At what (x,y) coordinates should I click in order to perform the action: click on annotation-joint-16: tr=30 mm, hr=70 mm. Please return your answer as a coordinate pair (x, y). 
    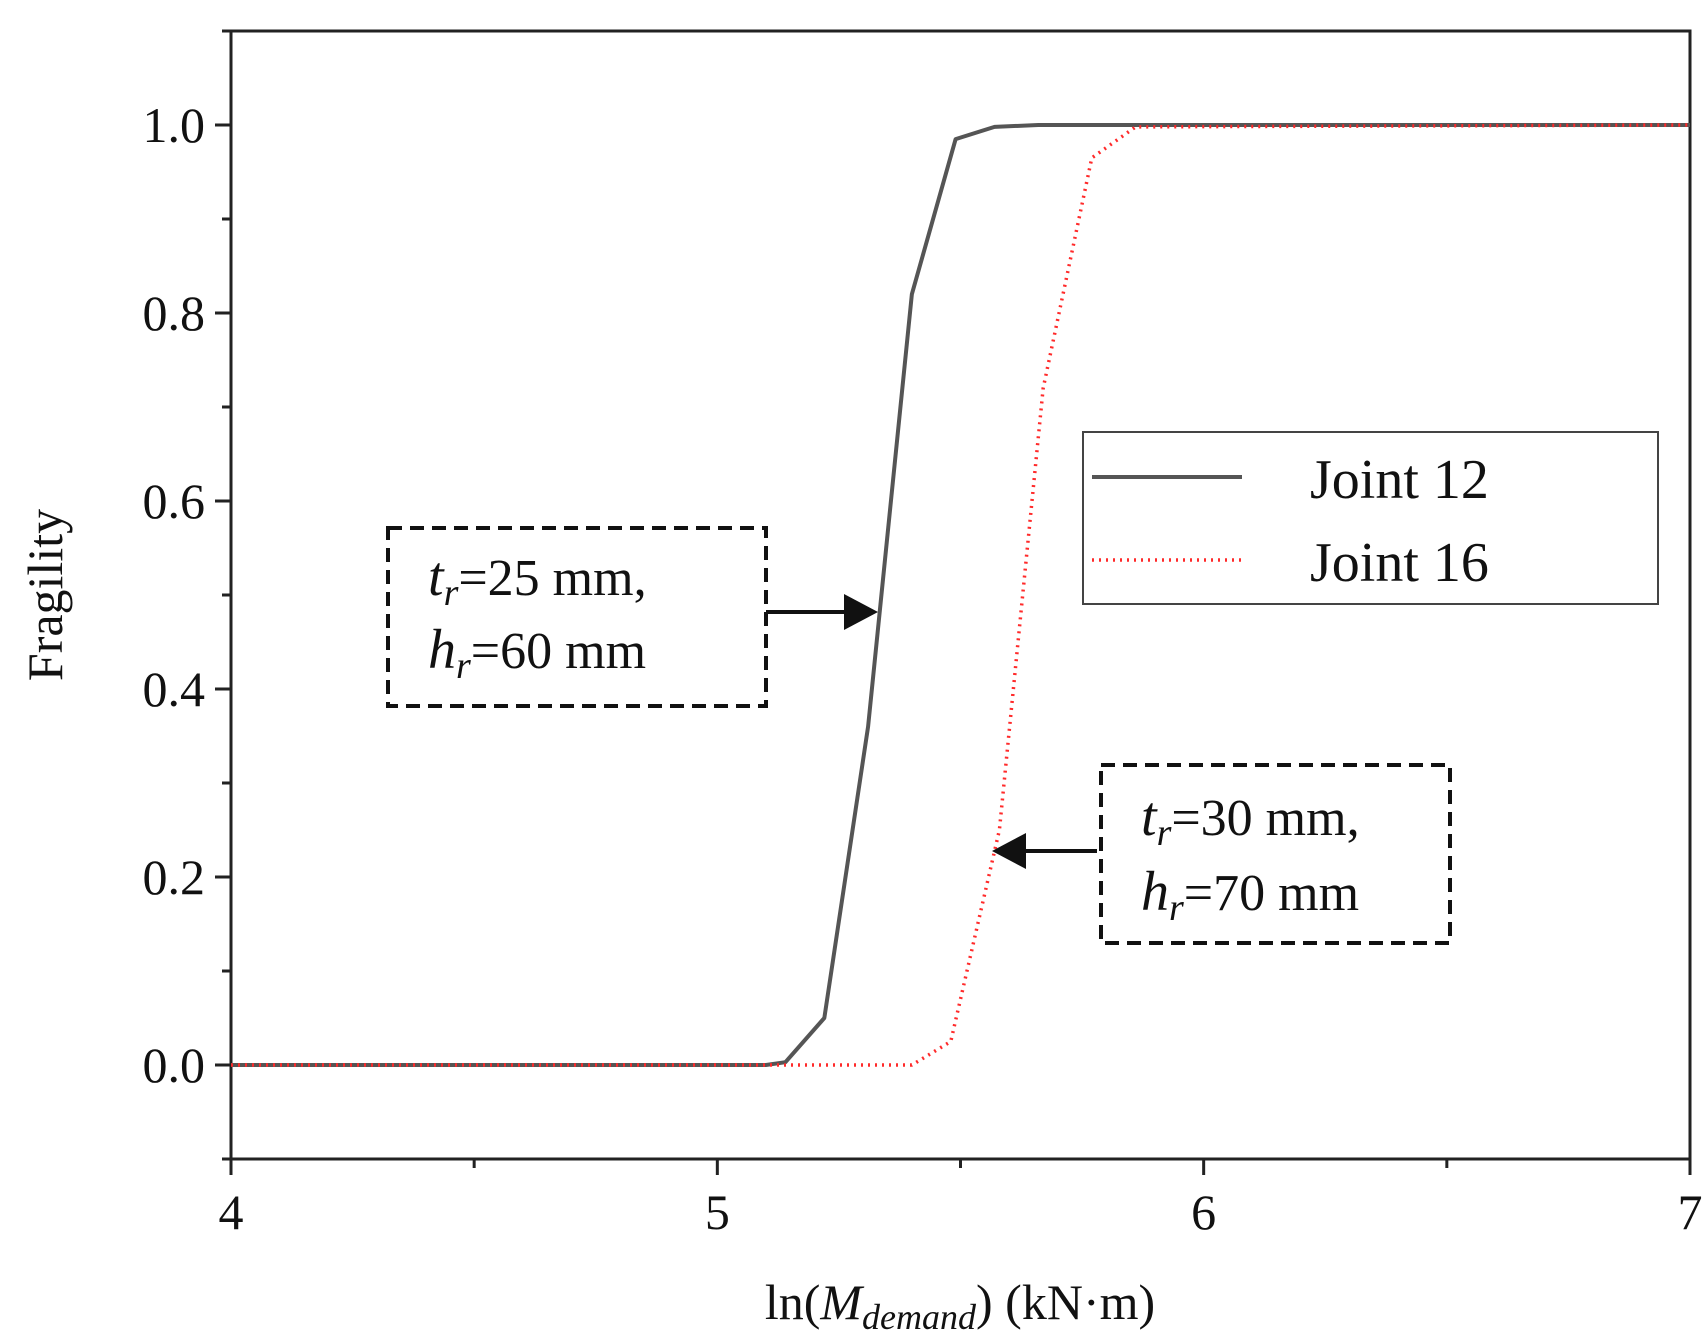
    Looking at the image, I should click on (1222, 854).